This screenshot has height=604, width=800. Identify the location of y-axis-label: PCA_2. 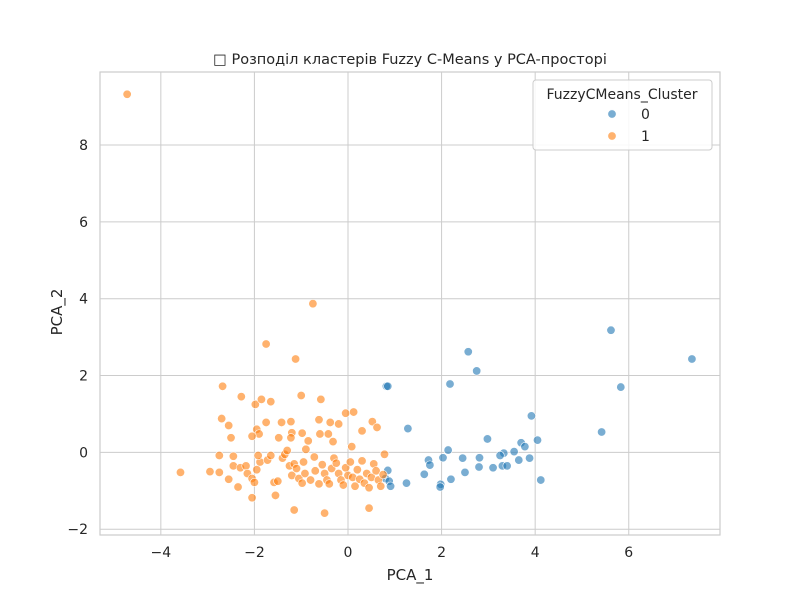
(57, 312).